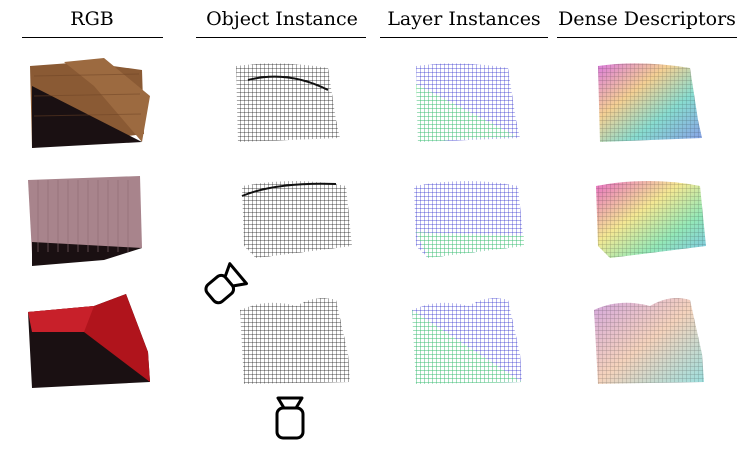  I want to click on column-rule-rgb, so click(92, 37).